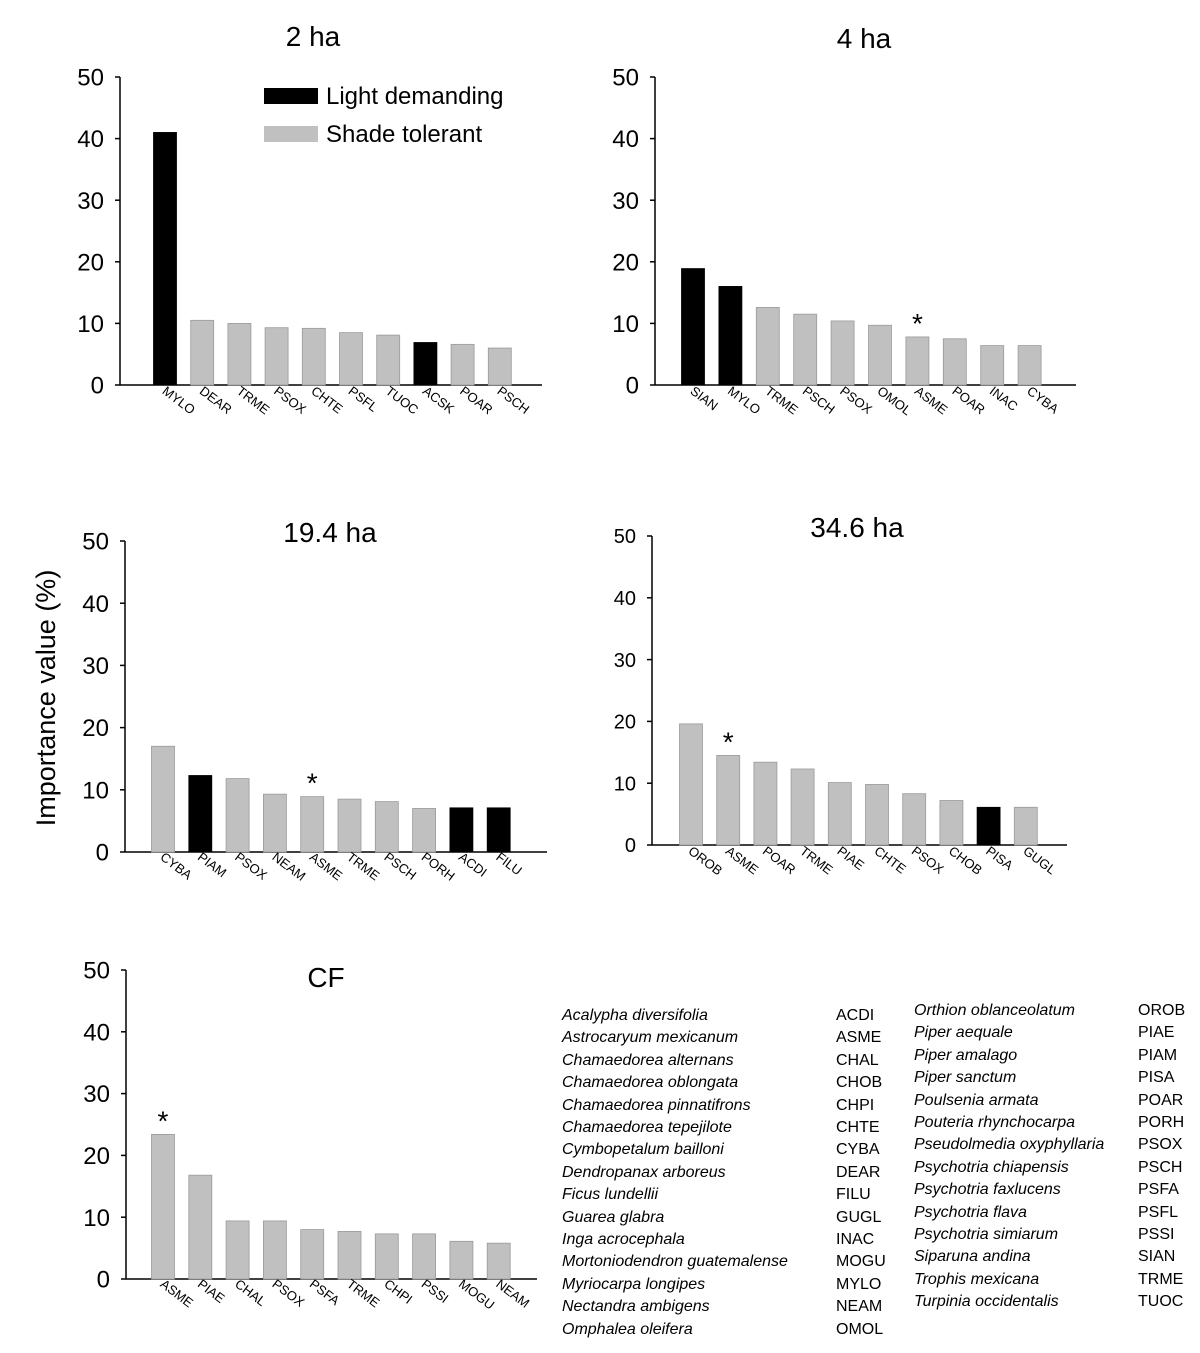 Image resolution: width=1200 pixels, height=1353 pixels. What do you see at coordinates (965, 1078) in the screenshot?
I see `key-right-species-name: Piper sanctum` at bounding box center [965, 1078].